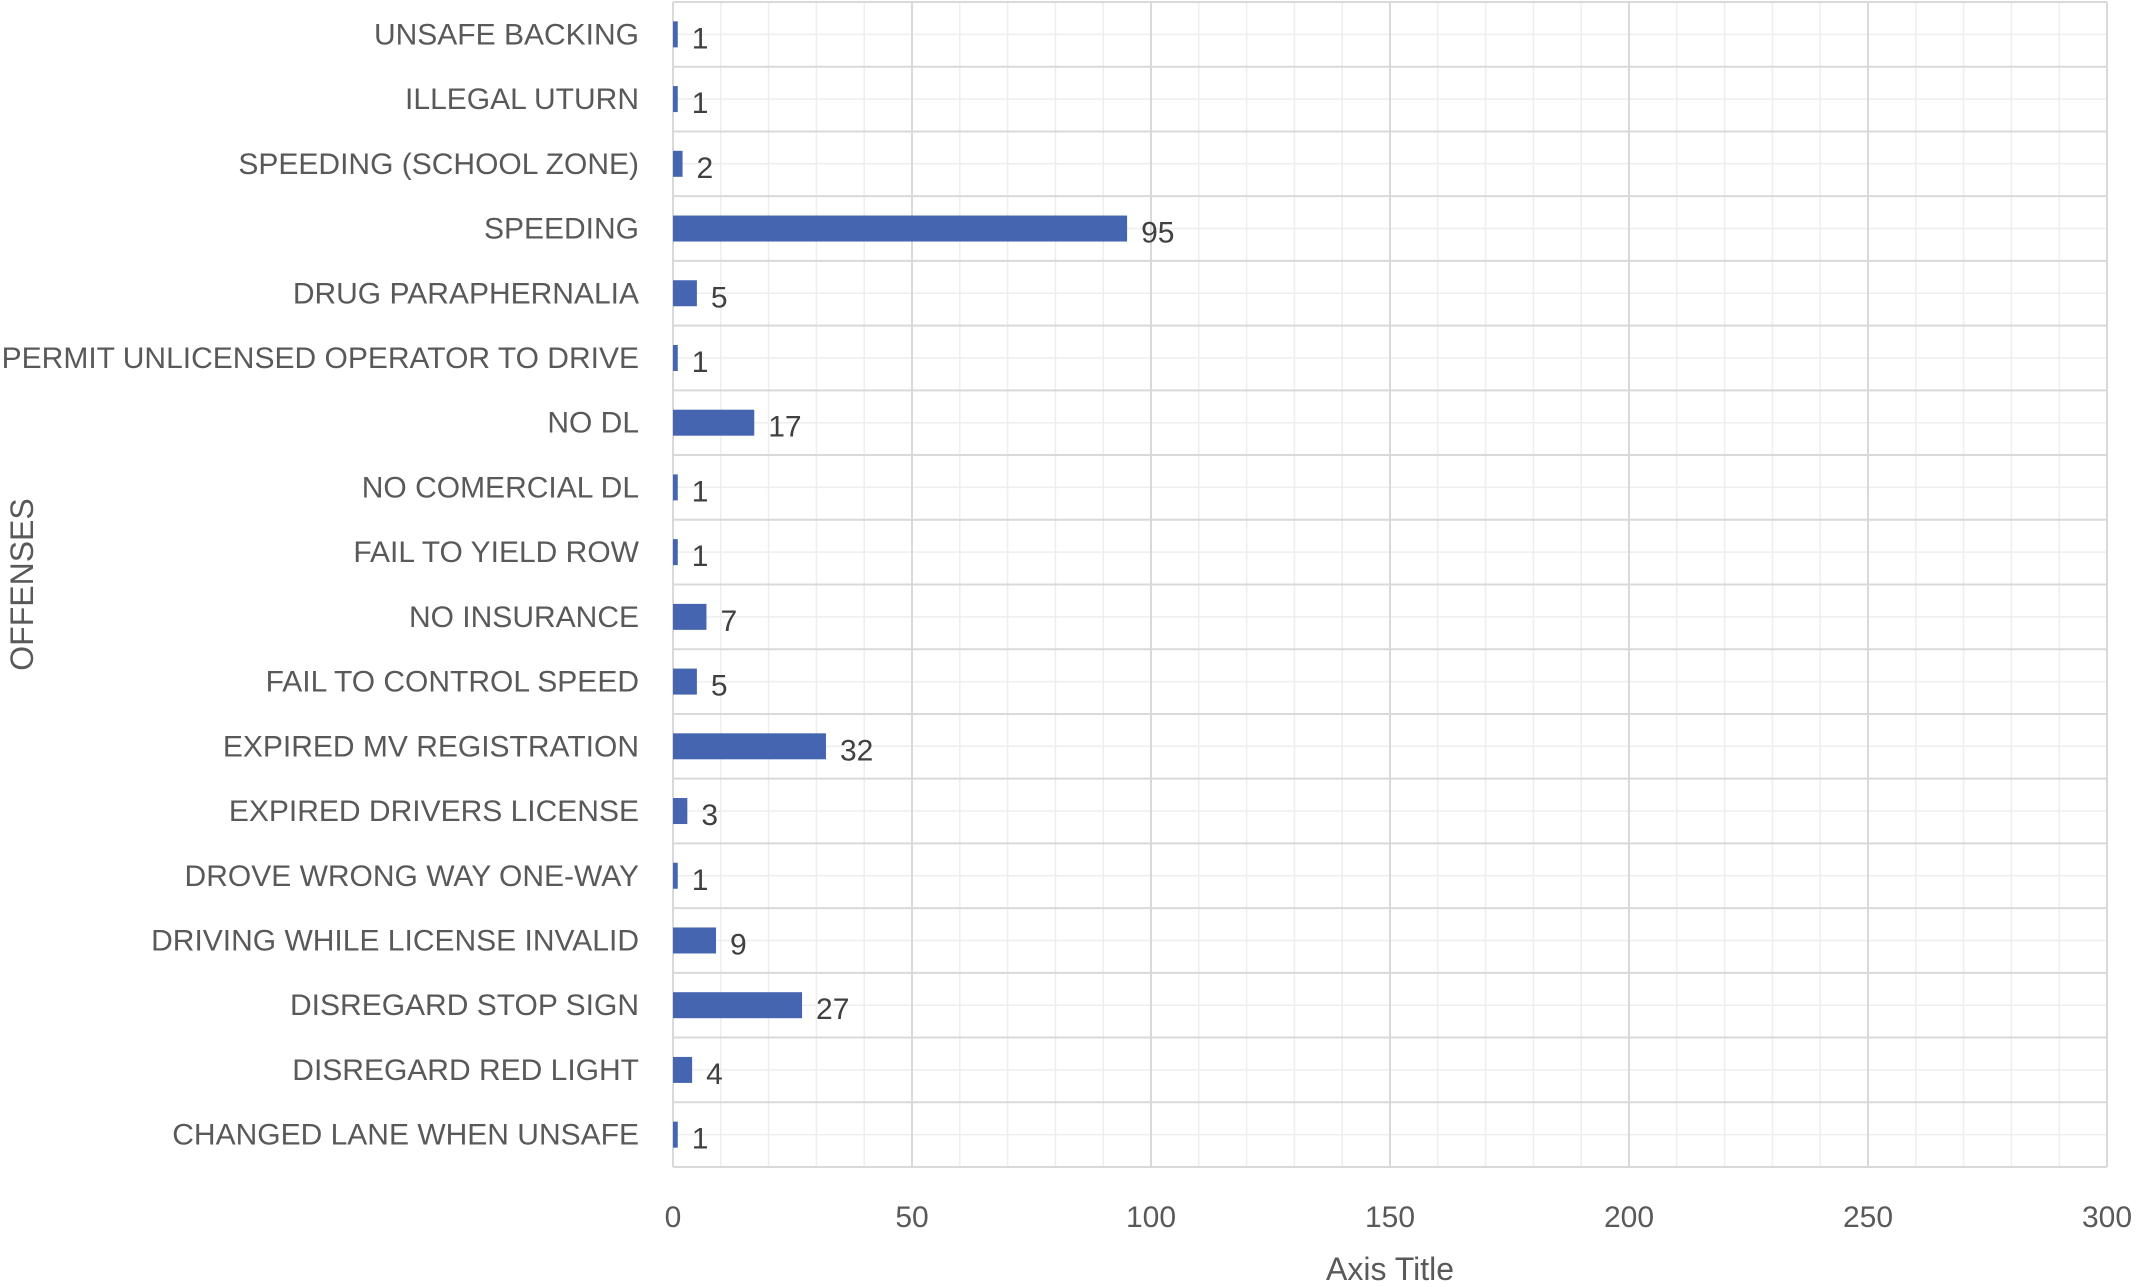 Image resolution: width=2136 pixels, height=1287 pixels. Describe the element at coordinates (464, 1005) in the screenshot. I see `category-label: DISREGARD STOP SIGN` at that location.